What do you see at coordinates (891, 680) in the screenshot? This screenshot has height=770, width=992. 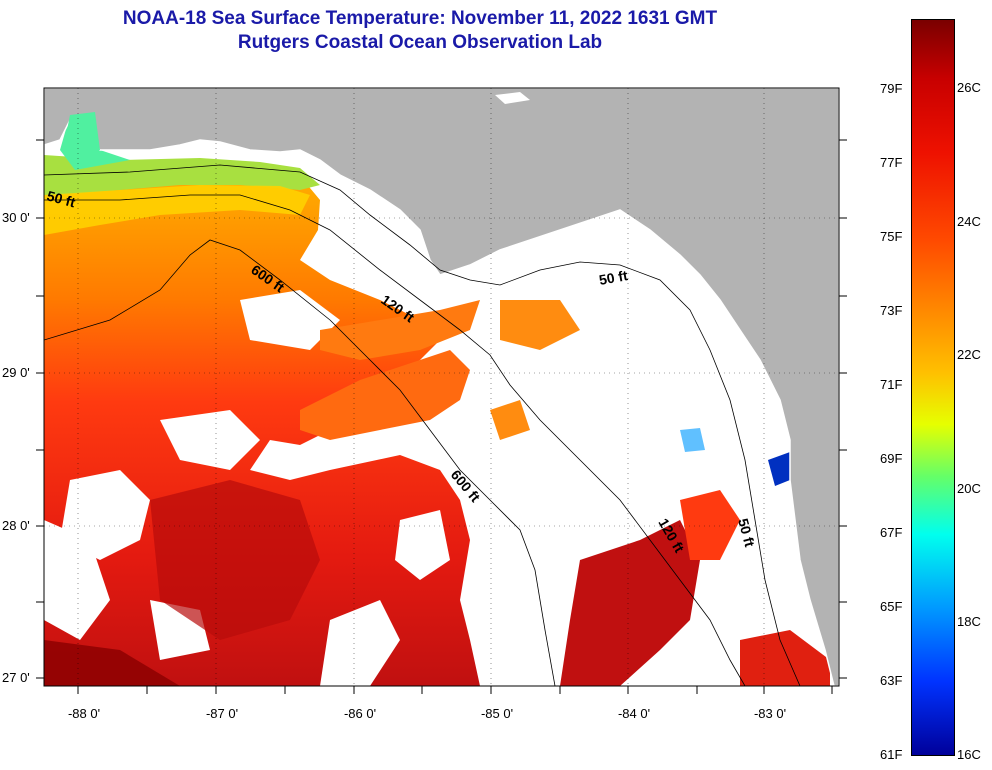 I see `colorbar-f-label: 63F` at bounding box center [891, 680].